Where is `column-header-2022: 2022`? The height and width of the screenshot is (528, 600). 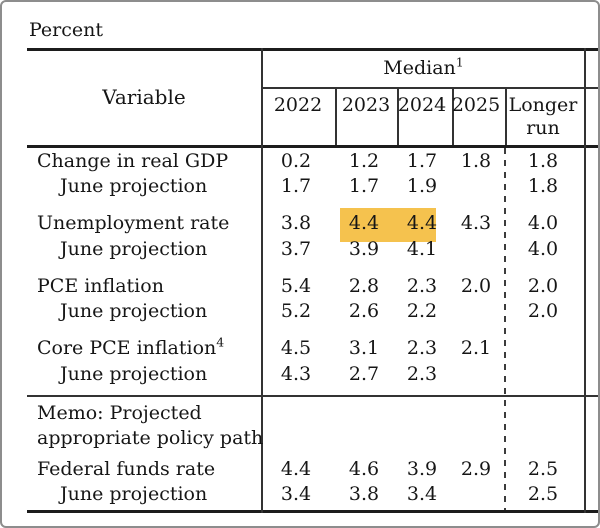
column-header-2022: 2022 is located at coordinates (298, 105).